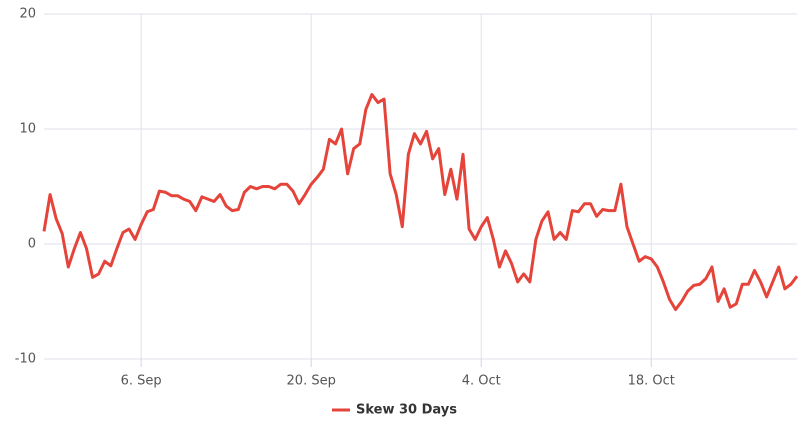  I want to click on y-tick-label: -10, so click(25, 359).